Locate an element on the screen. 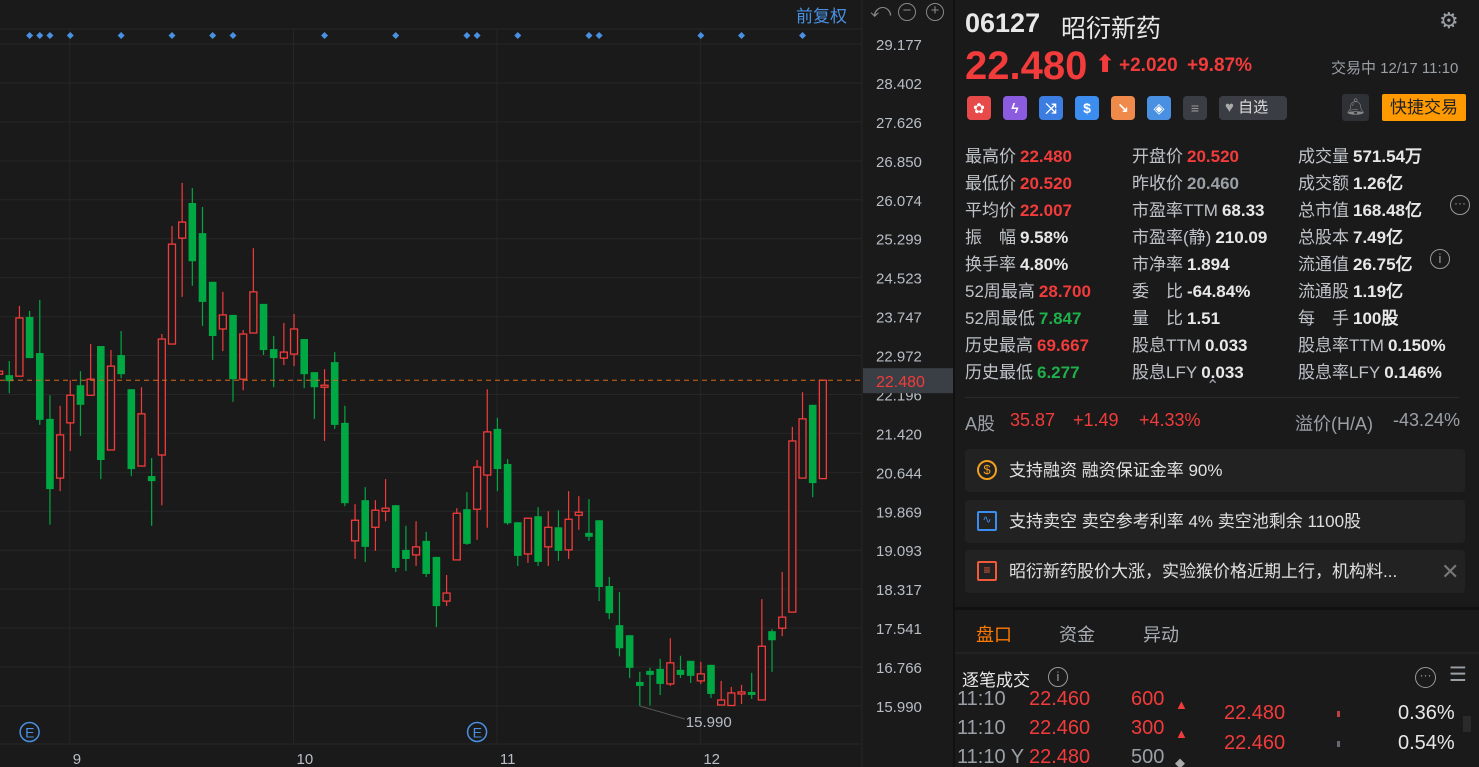 This screenshot has height=767, width=1479. current-price-label: 22.480 is located at coordinates (900, 382).